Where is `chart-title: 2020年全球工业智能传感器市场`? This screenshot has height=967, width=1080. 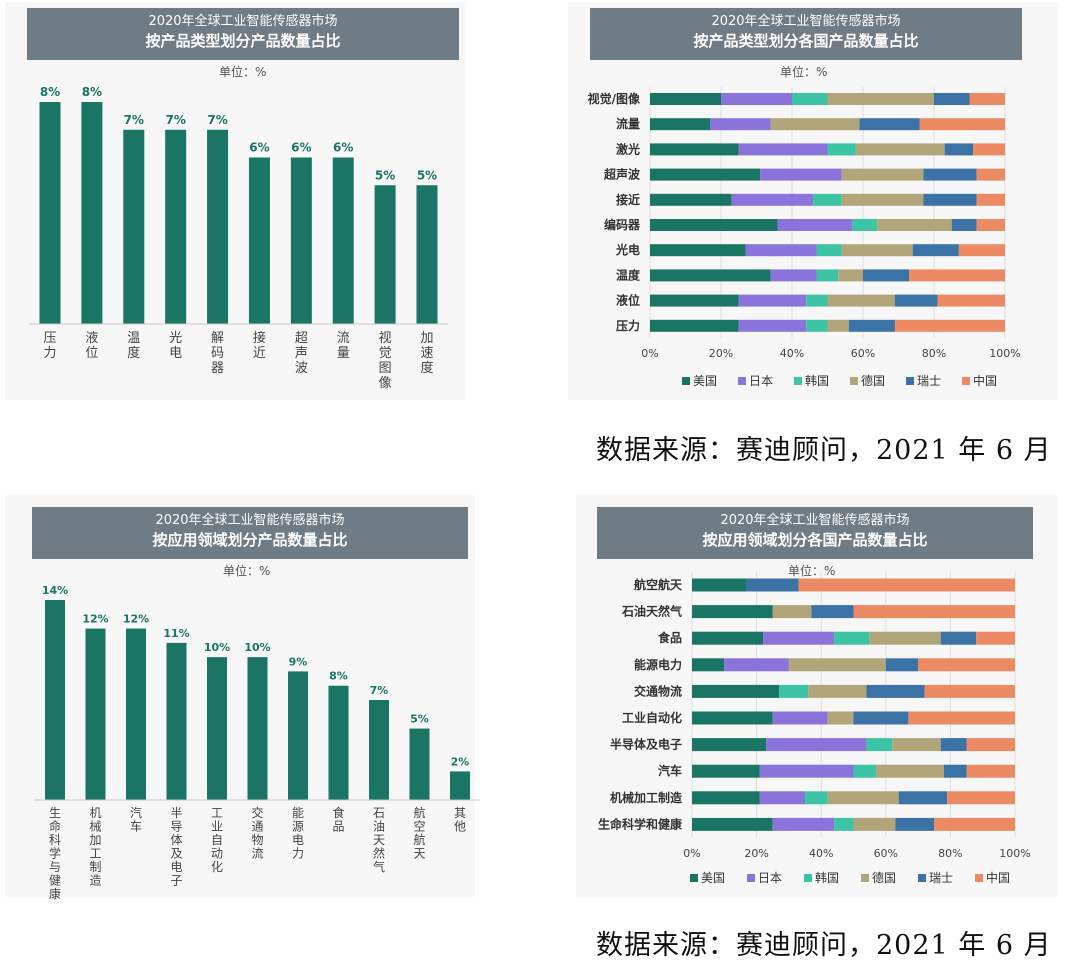
chart-title: 2020年全球工业智能传感器市场 is located at coordinates (250, 520).